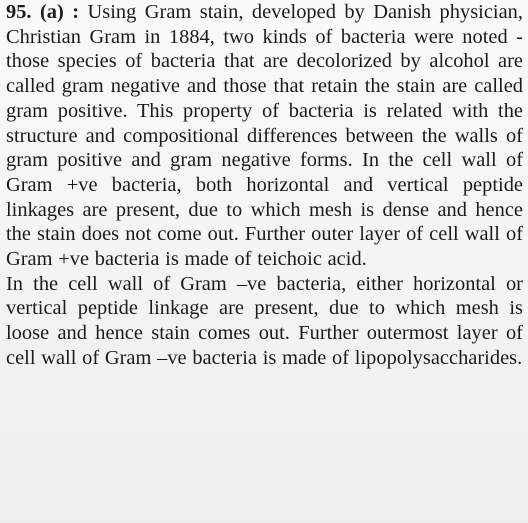 Image resolution: width=528 pixels, height=523 pixels. I want to click on question-number: 95. (a) :, so click(43, 12).